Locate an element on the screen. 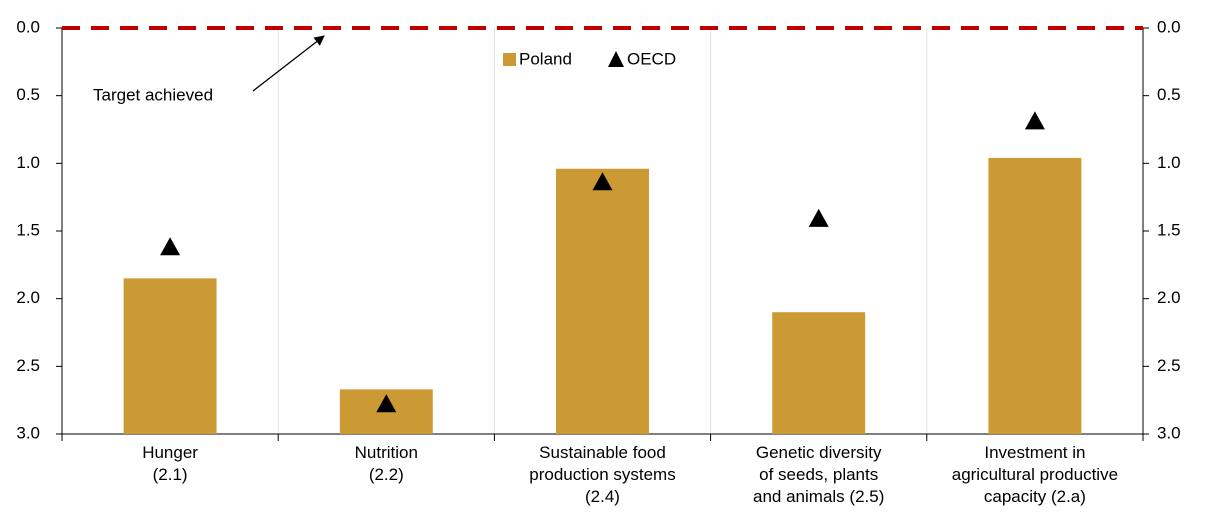  legend-label: Poland is located at coordinates (545, 58).